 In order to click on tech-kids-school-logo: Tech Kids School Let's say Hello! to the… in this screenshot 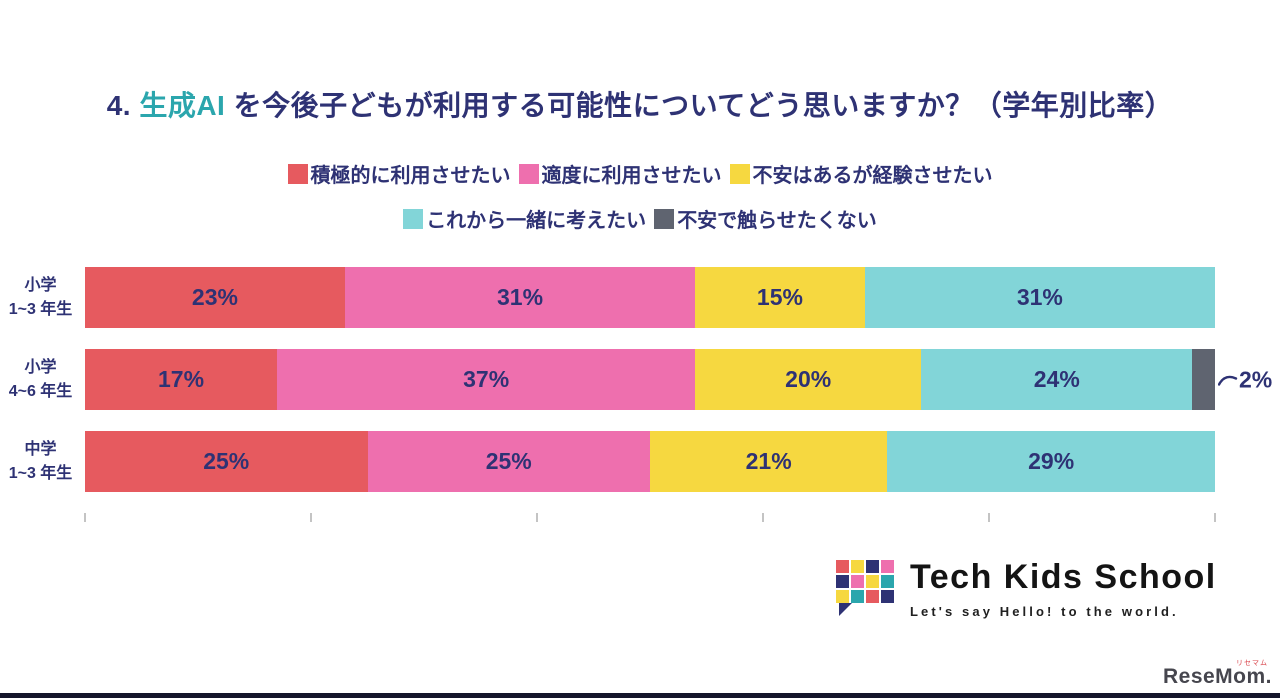, I will do `click(1026, 588)`.